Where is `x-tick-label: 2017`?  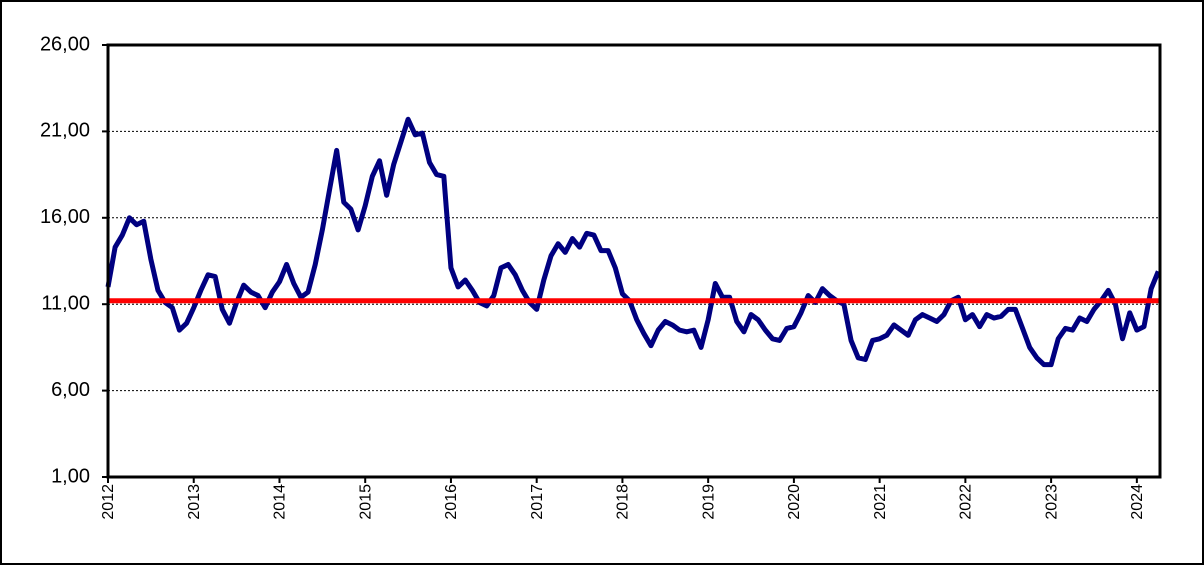 x-tick-label: 2017 is located at coordinates (537, 502).